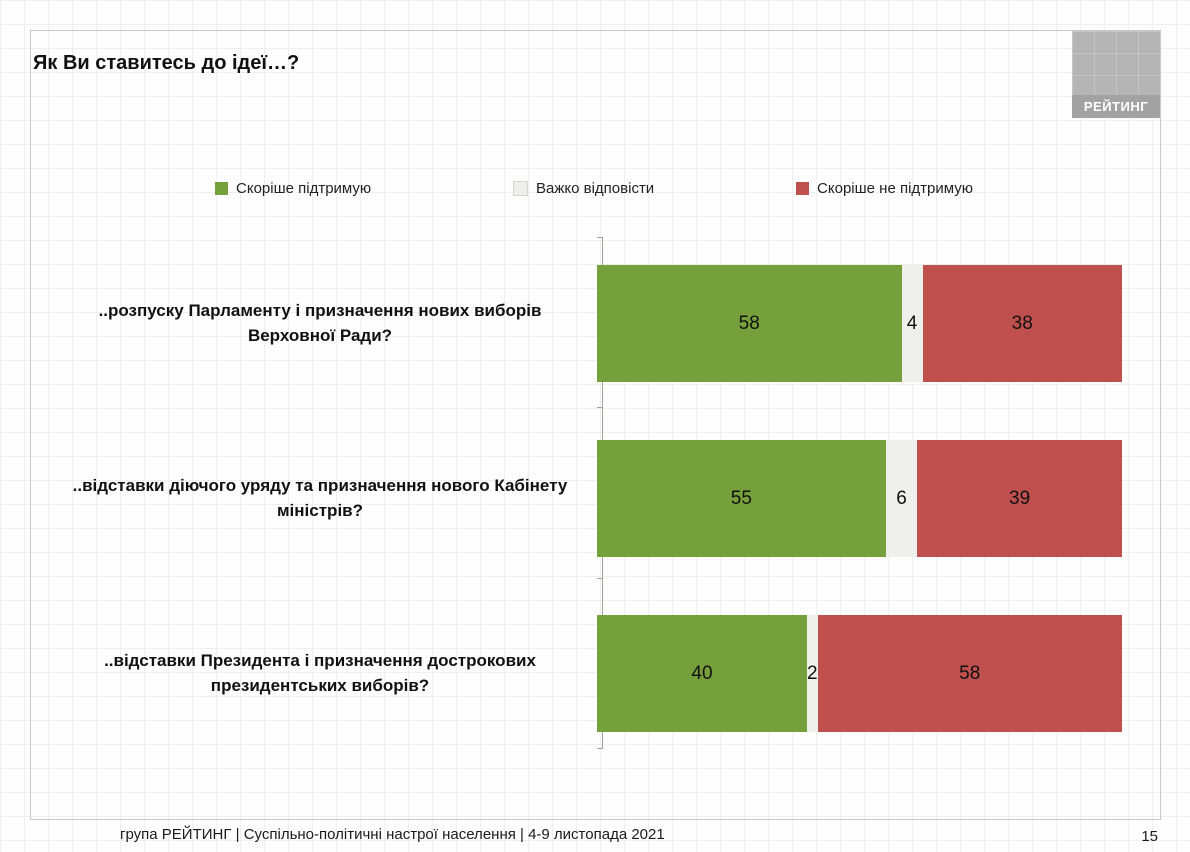 This screenshot has width=1190, height=852. What do you see at coordinates (304, 188) in the screenshot?
I see `legend-label: Скоріше підтримую` at bounding box center [304, 188].